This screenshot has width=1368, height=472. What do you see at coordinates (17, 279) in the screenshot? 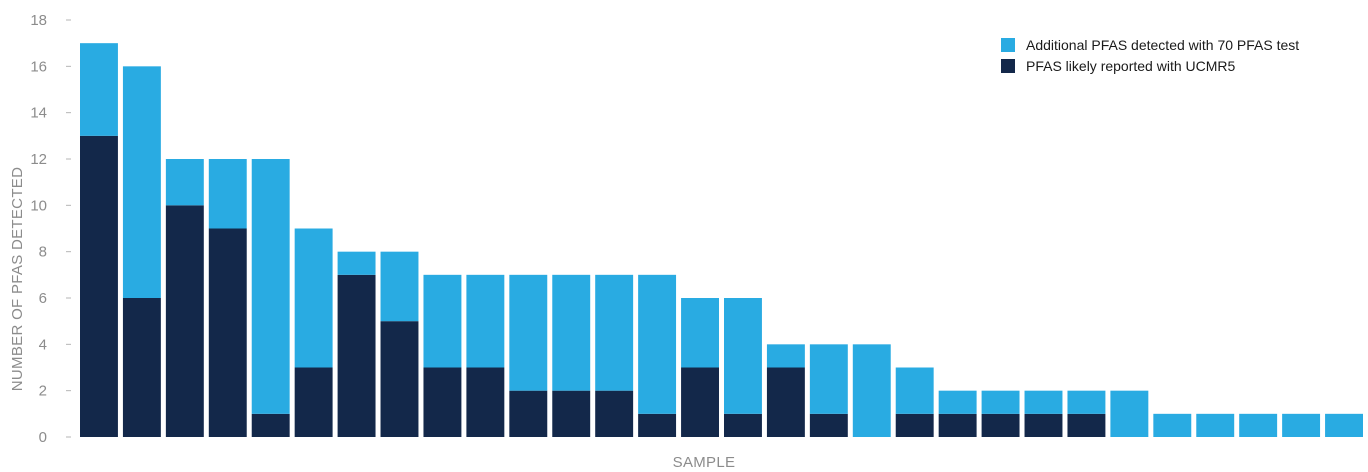
I see `y-axis-title: NUMBER OF PFAS DETECTED` at bounding box center [17, 279].